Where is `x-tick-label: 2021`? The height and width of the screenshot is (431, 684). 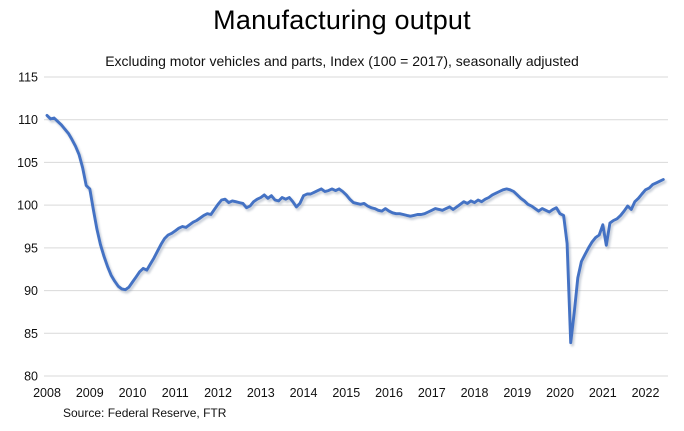 x-tick-label: 2021 is located at coordinates (603, 393).